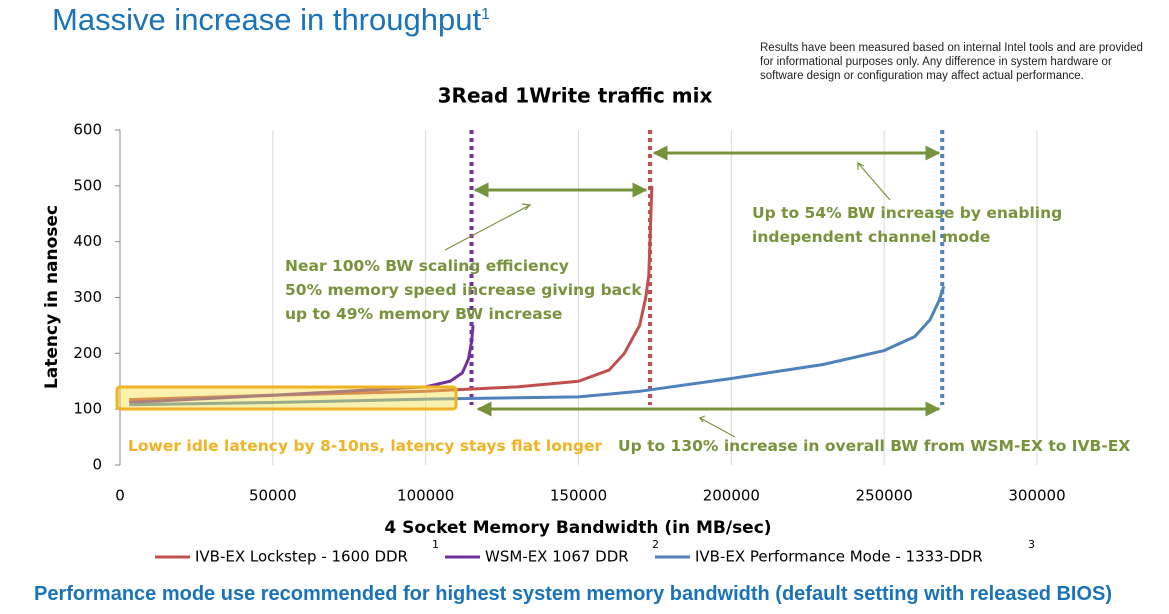 The width and height of the screenshot is (1169, 614). Describe the element at coordinates (301, 557) in the screenshot. I see `legend-label: IVB-EX Lockstep - 1600 DDR` at that location.